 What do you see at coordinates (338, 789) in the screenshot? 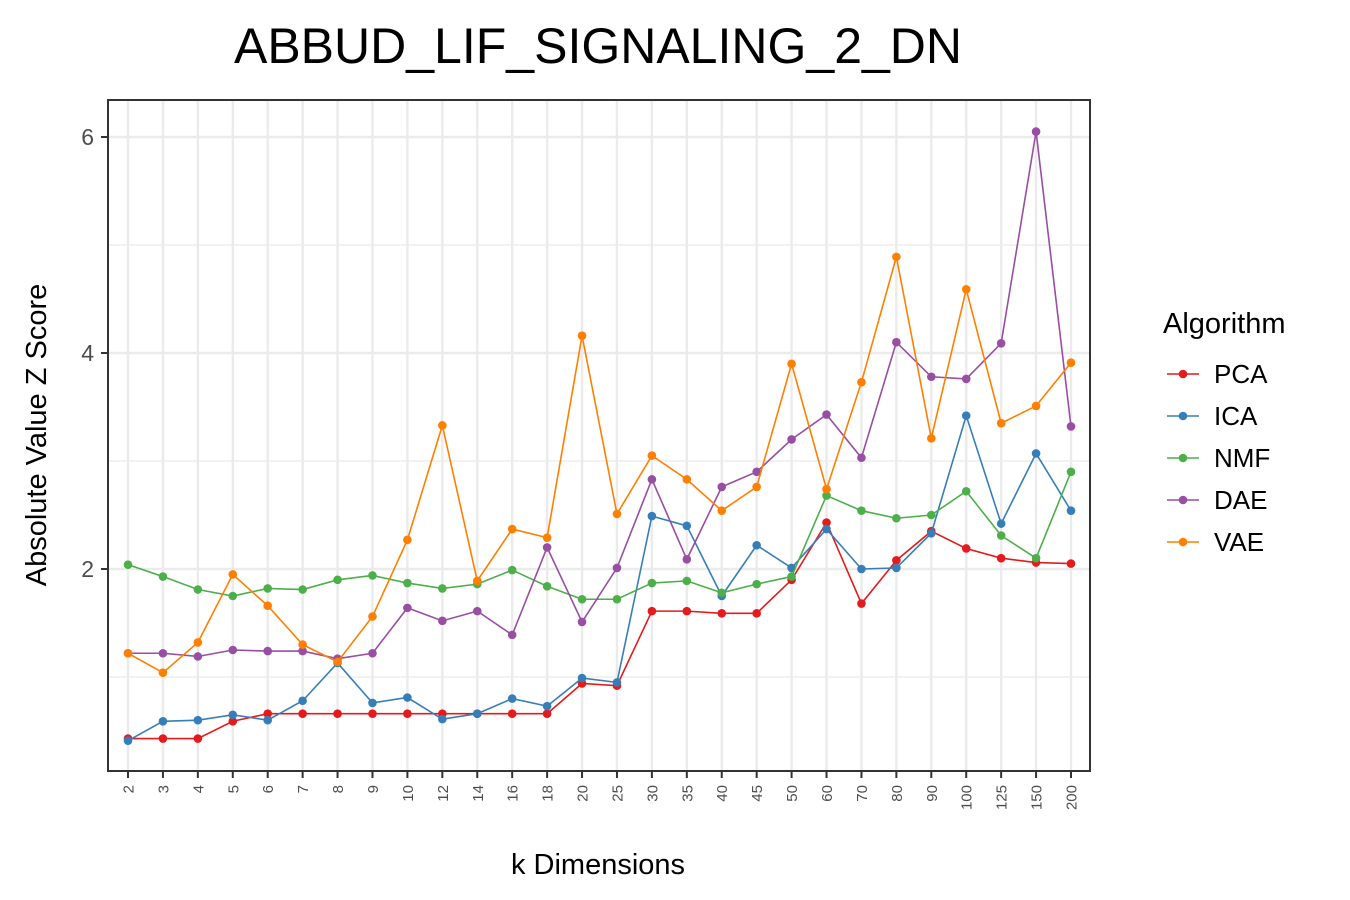
I see `x-tick-label: 8` at bounding box center [338, 789].